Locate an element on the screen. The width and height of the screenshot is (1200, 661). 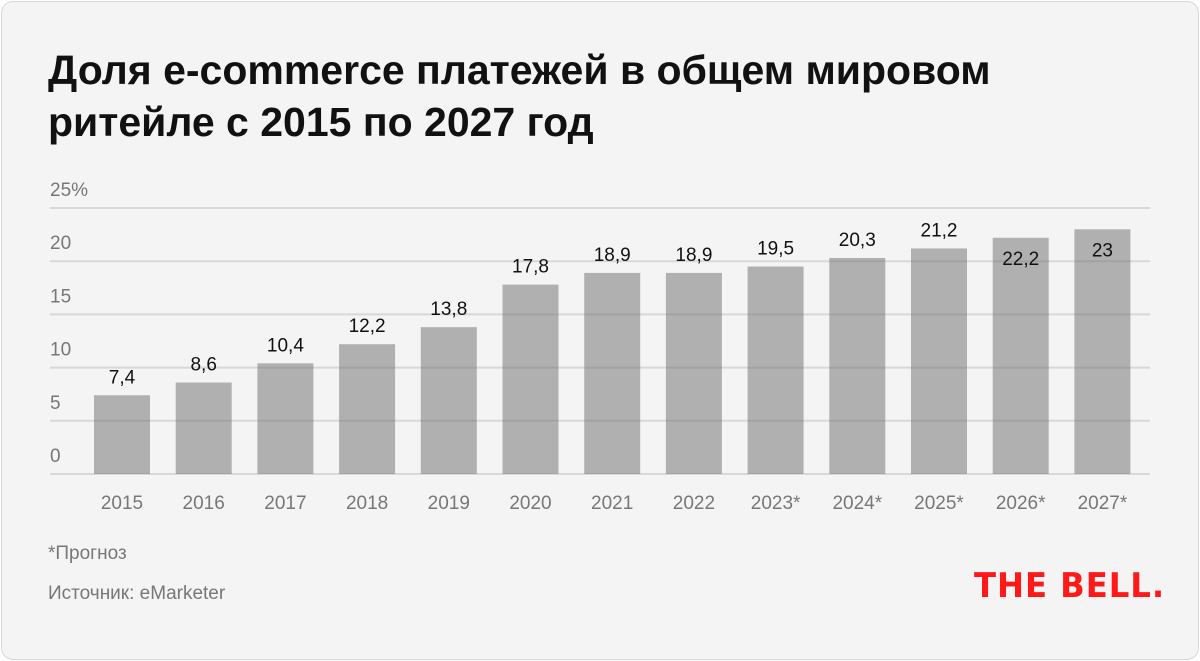
x-tick-label: 2022 is located at coordinates (694, 503).